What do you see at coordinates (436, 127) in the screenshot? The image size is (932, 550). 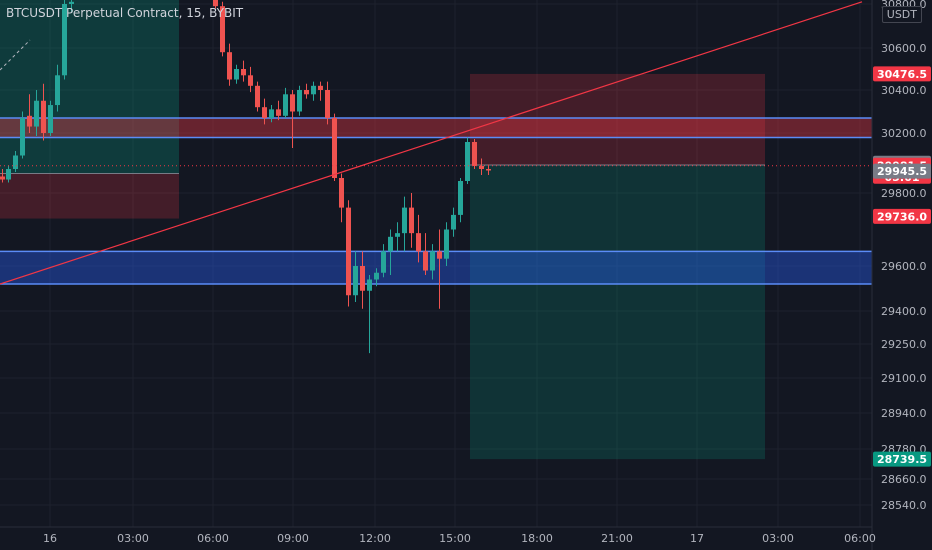 I see `resistance-zone` at bounding box center [436, 127].